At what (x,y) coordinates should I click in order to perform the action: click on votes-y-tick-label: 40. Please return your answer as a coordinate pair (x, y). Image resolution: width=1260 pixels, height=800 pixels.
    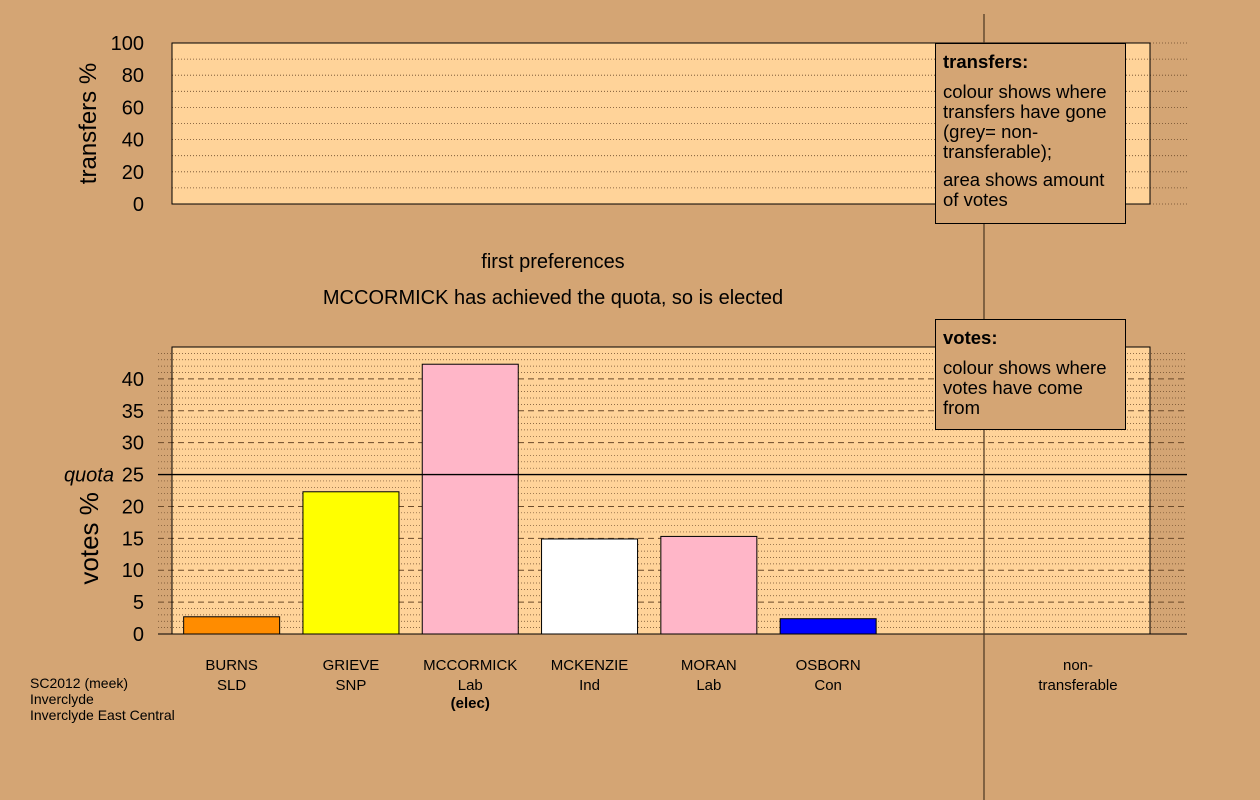
    Looking at the image, I should click on (133, 380).